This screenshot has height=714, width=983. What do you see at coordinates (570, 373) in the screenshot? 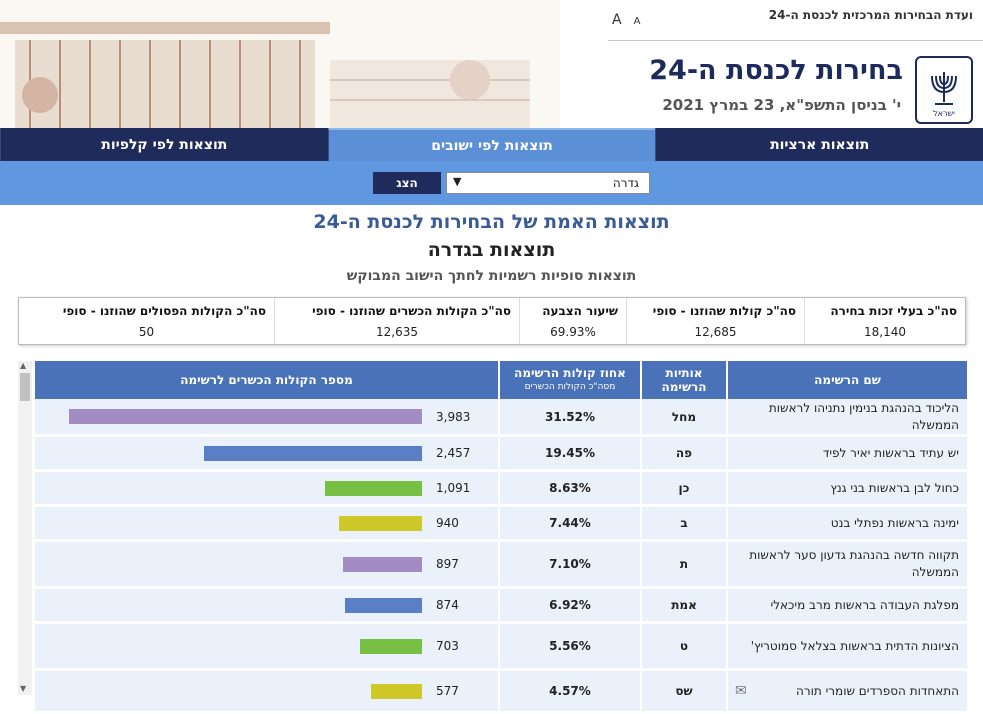
I see `col-header-vote-percent-label: אחוז קולות הרשימה` at bounding box center [570, 373].